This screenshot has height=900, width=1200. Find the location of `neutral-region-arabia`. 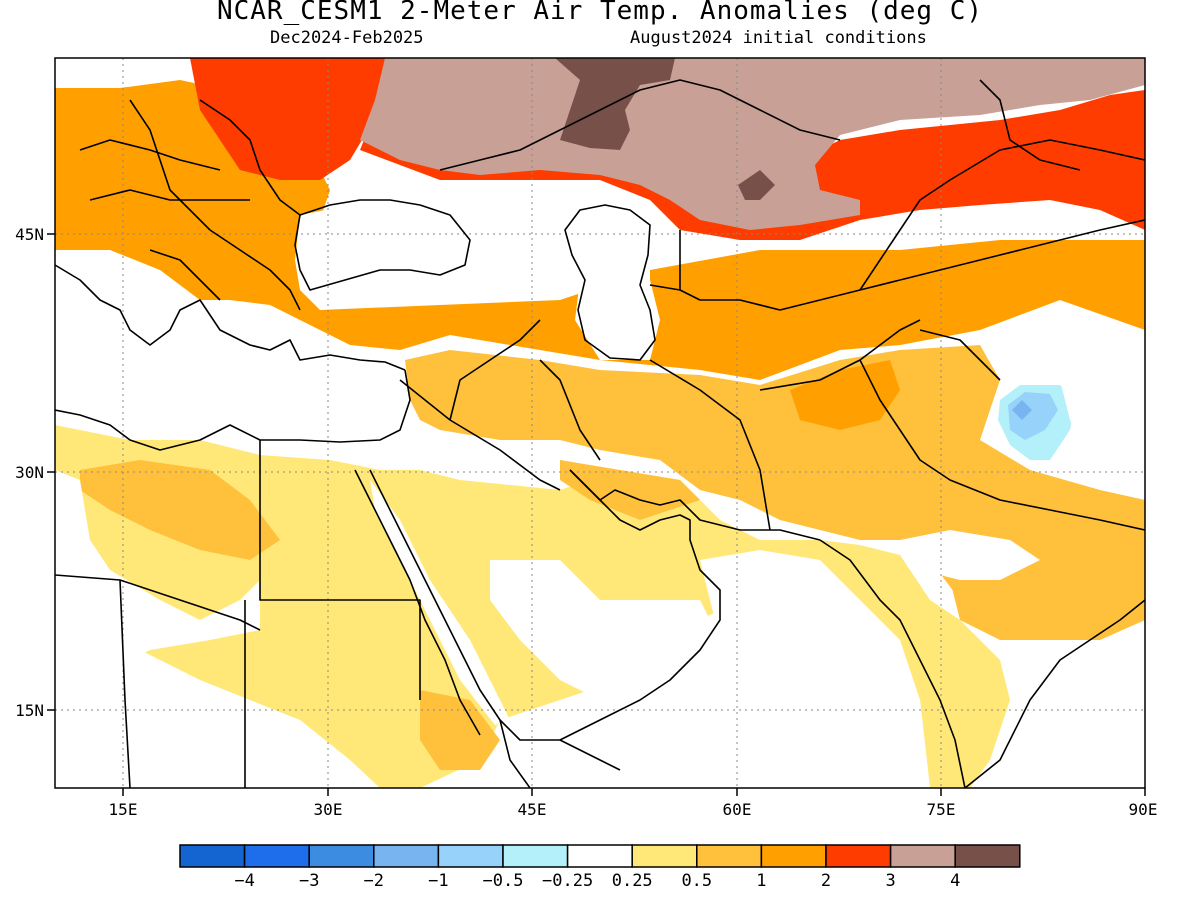

neutral-region-arabia is located at coordinates (605, 630).